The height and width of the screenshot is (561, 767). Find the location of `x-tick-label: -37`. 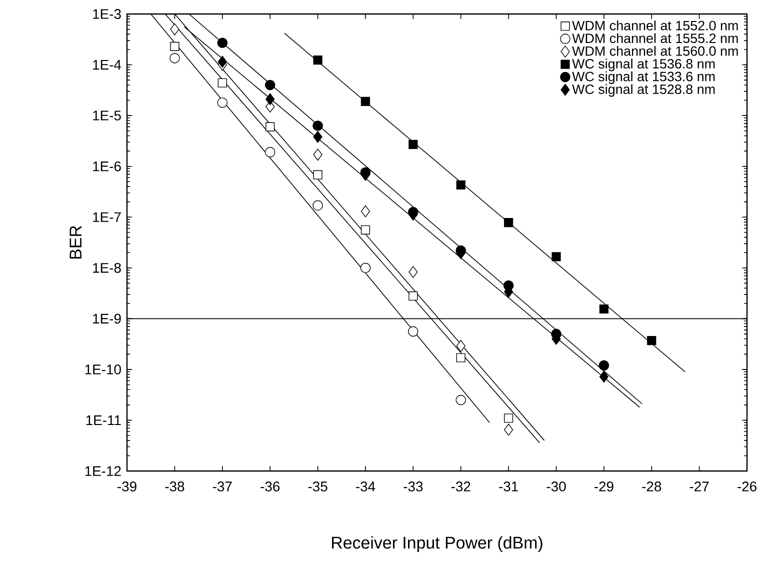

x-tick-label: -37 is located at coordinates (222, 487).